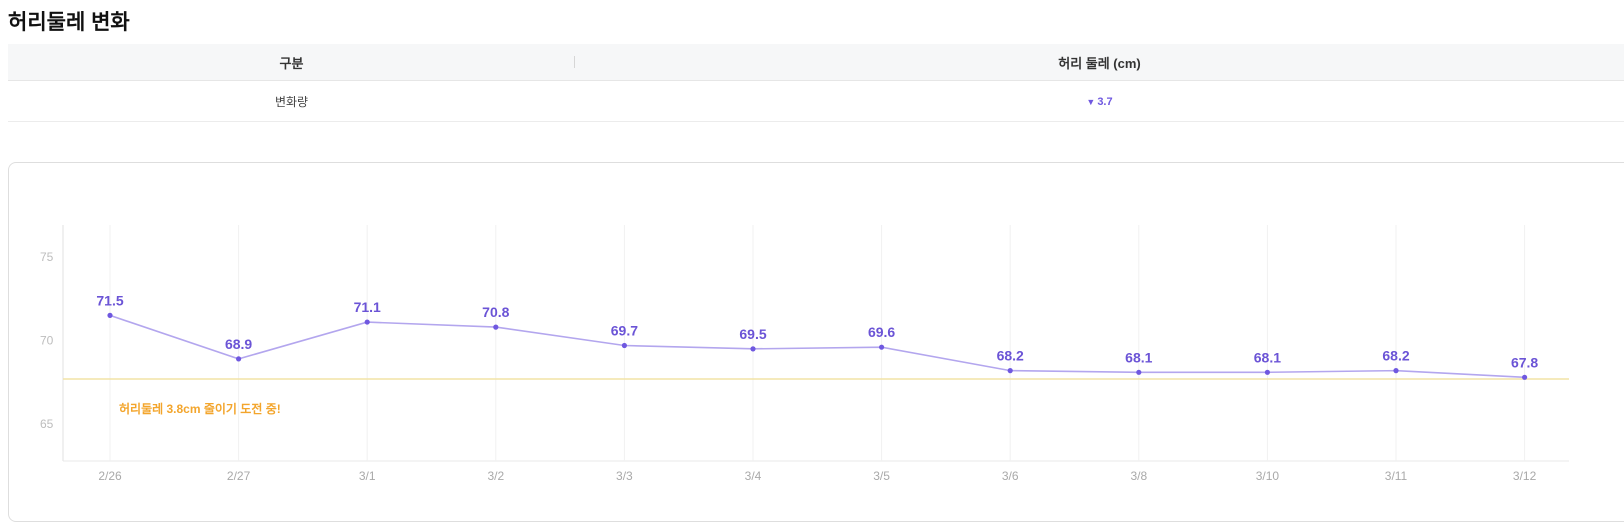 The image size is (1624, 522). I want to click on data-label: 69.5, so click(752, 334).